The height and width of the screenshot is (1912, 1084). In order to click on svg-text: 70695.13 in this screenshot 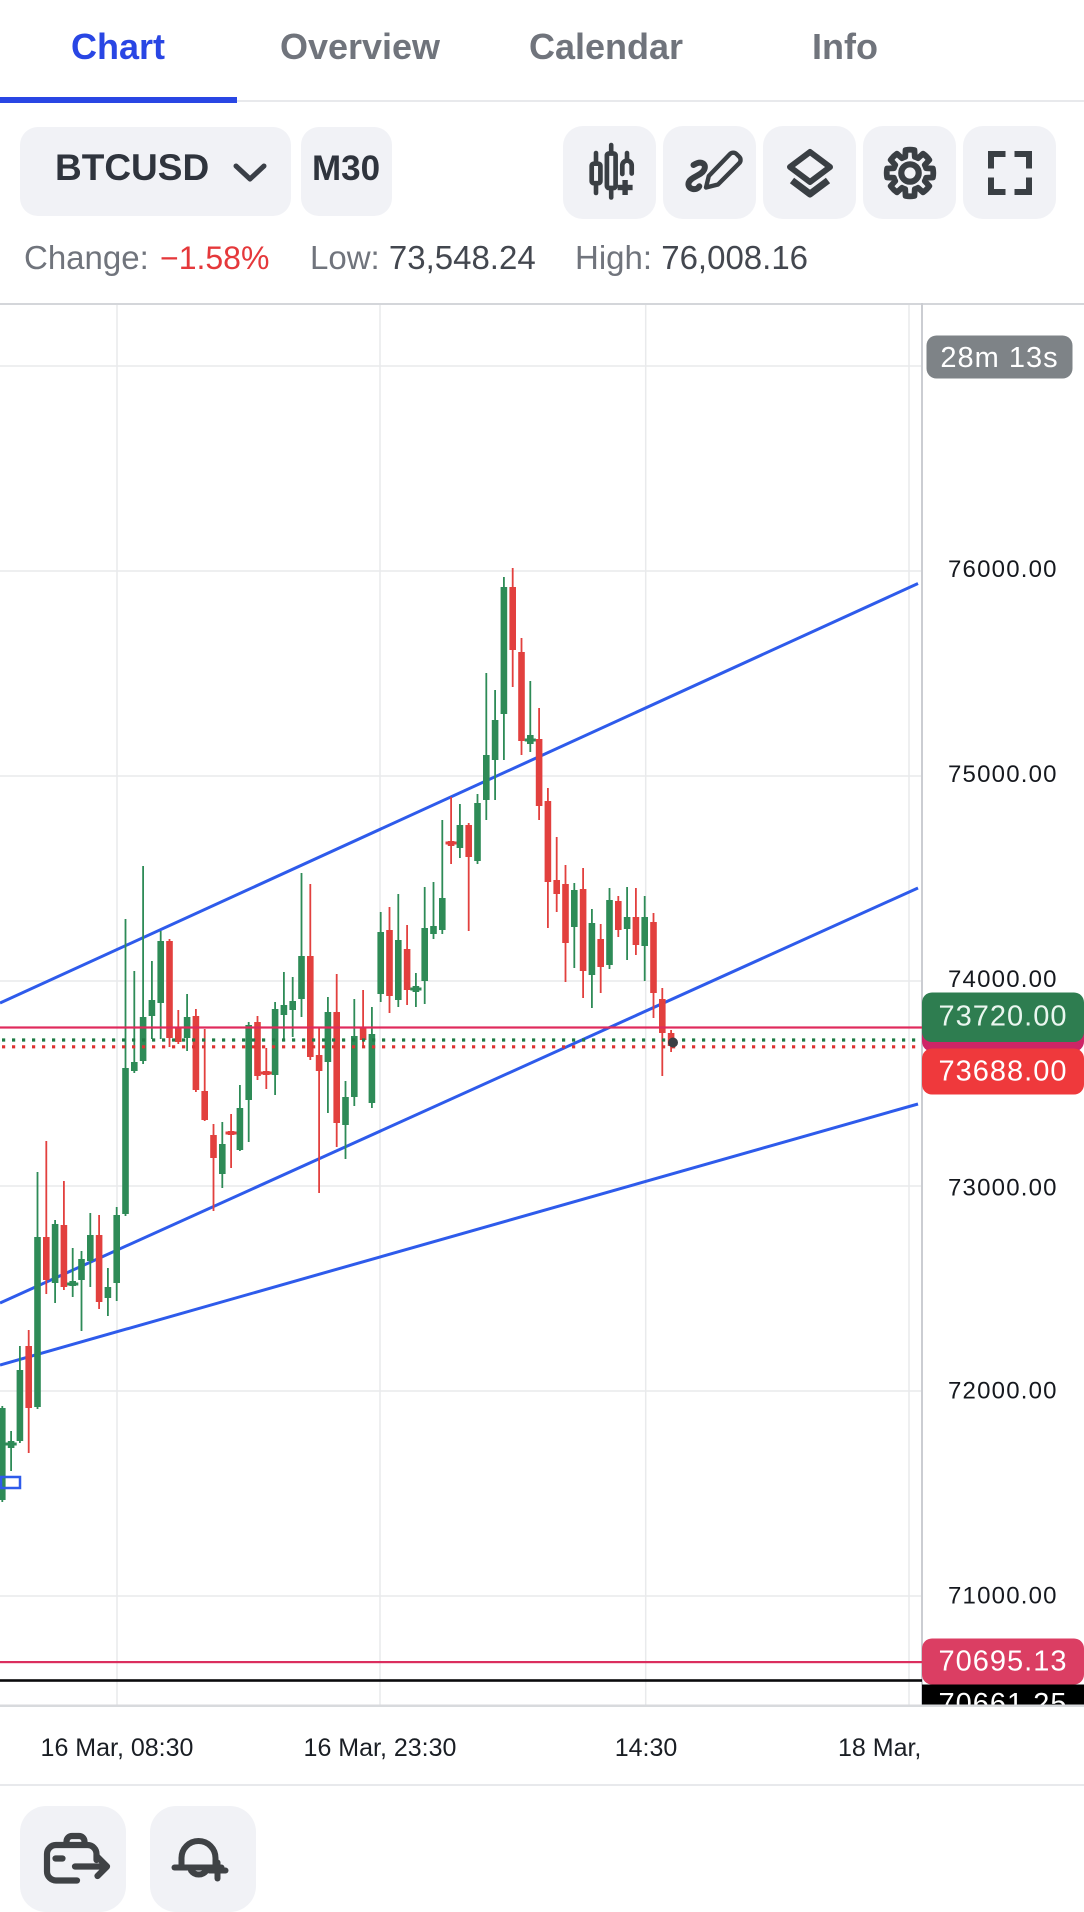, I will do `click(1003, 1662)`.